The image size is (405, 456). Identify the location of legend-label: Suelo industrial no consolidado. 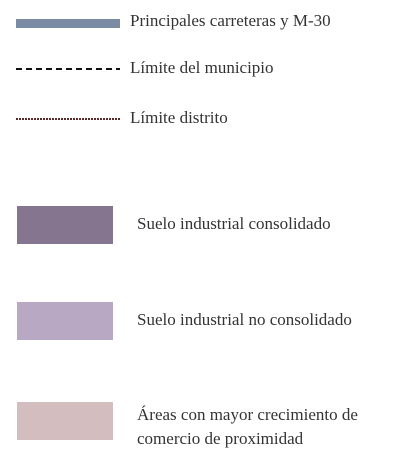
(244, 319).